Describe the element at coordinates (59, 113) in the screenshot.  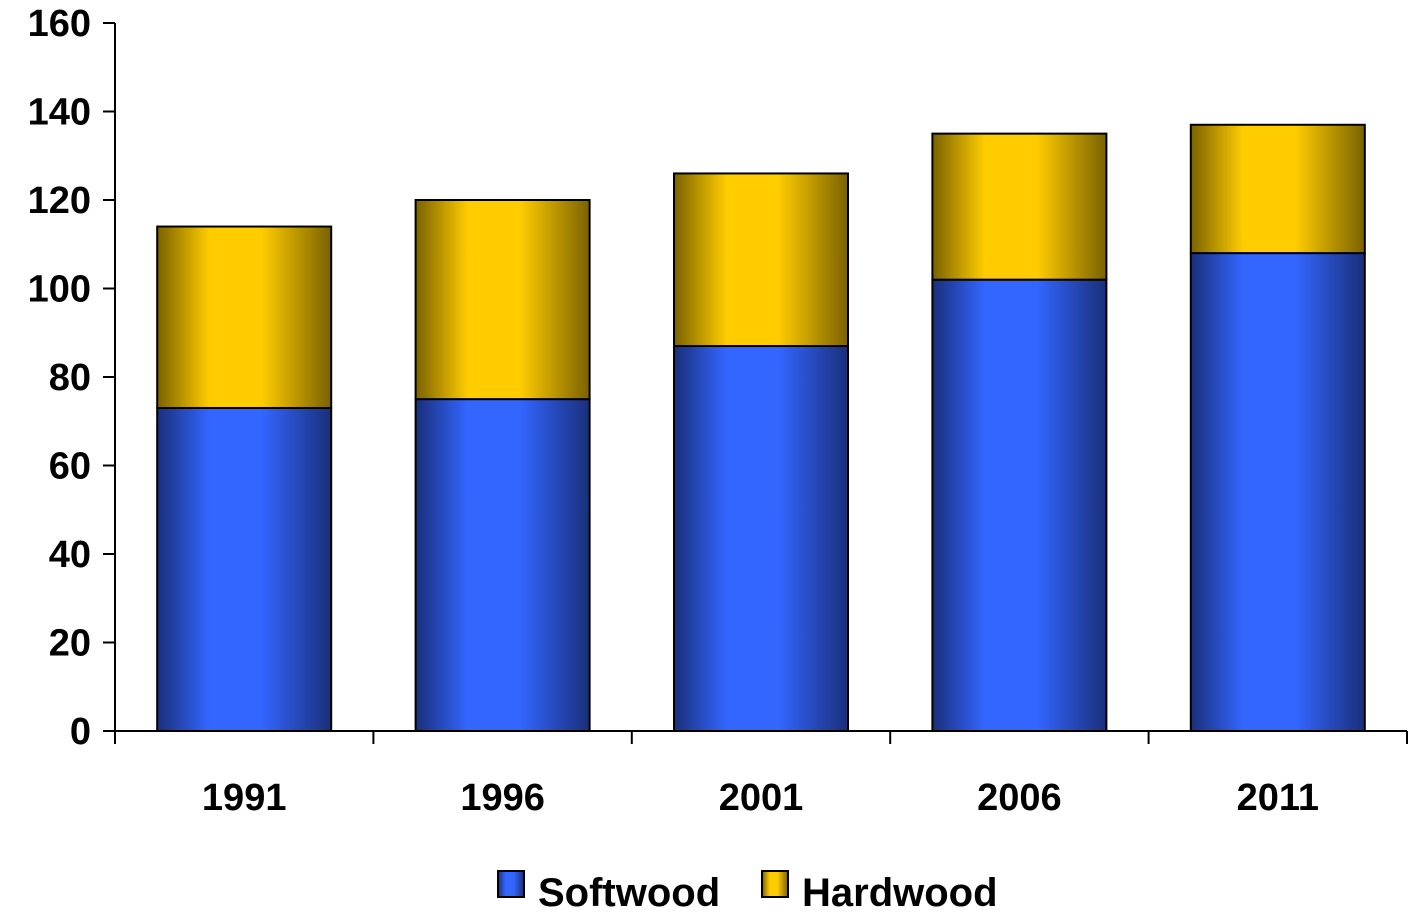
I see `y-tick-label: 140` at that location.